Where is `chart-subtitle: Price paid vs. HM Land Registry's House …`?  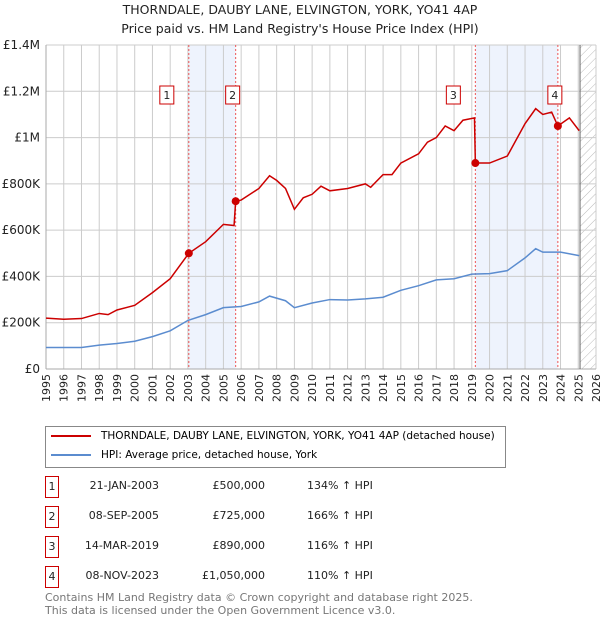 chart-subtitle: Price paid vs. HM Land Registry's House … is located at coordinates (300, 28).